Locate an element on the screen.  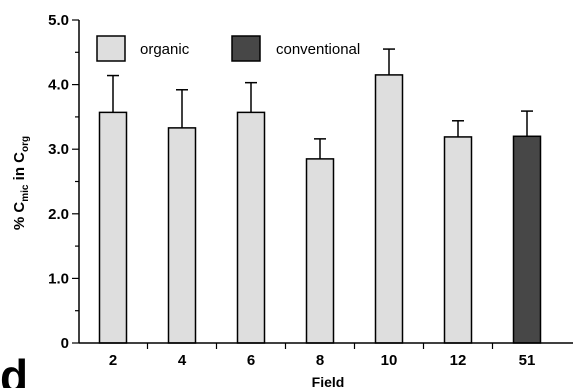
legend-label-conventional: conventional is located at coordinates (318, 49).